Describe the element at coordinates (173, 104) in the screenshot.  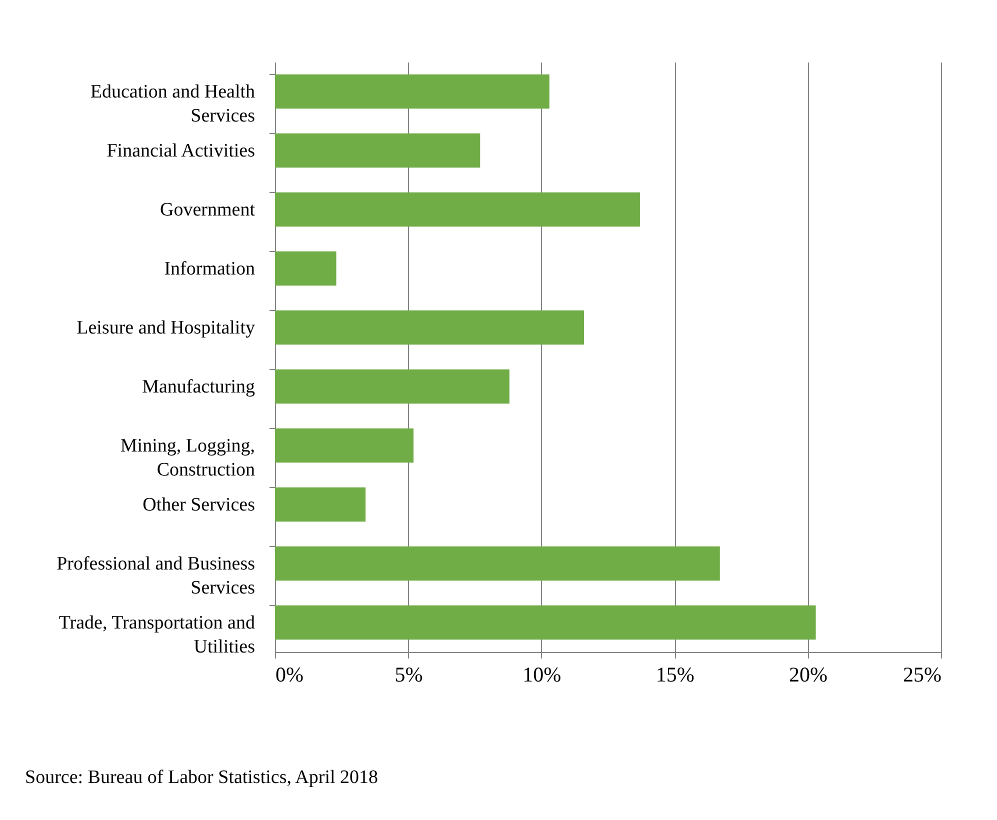
I see `y-tick-label: Education and Health Services` at that location.